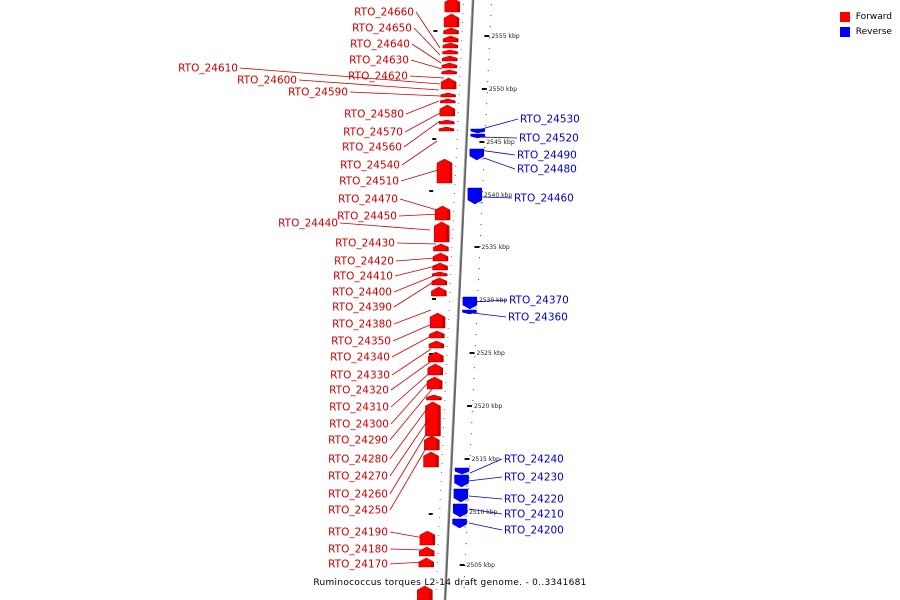 This screenshot has height=600, width=900. Describe the element at coordinates (369, 182) in the screenshot. I see `gene-label-forward: RTO_24510` at that location.